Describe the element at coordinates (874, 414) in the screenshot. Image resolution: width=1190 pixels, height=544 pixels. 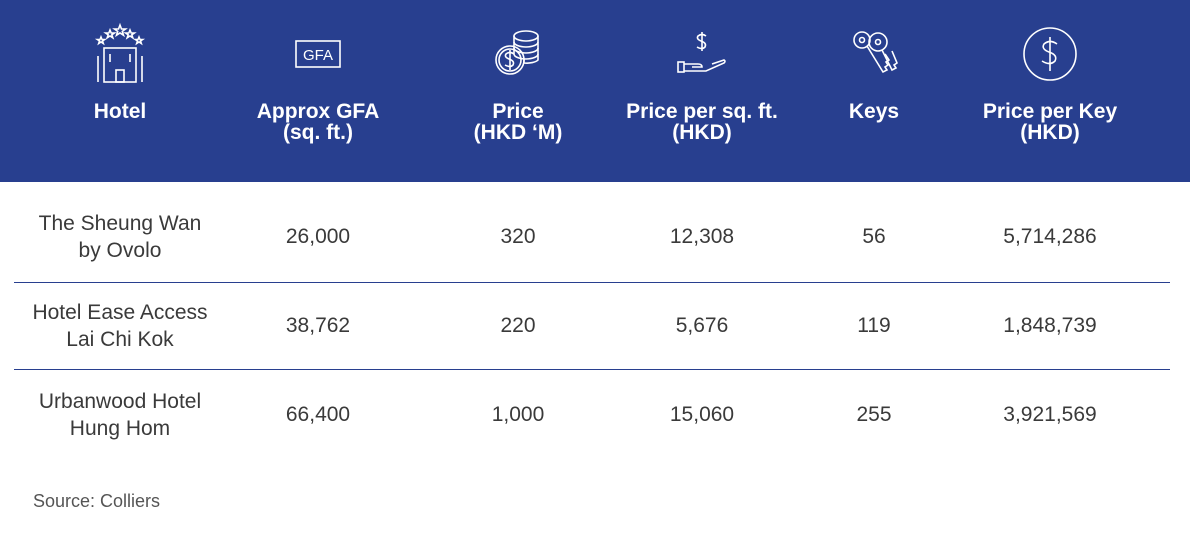
I see `keys-value: 255` at that location.